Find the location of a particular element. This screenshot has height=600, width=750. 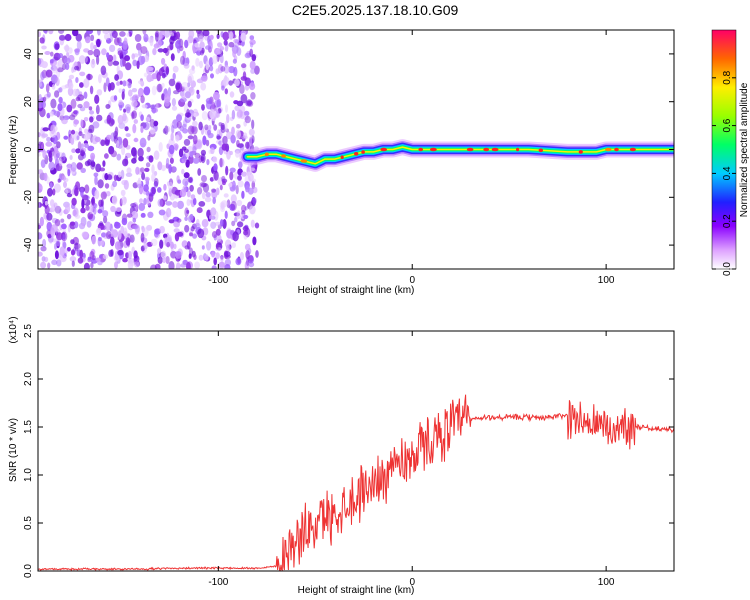

colorbar-label: Normalized spectral amplitude is located at coordinates (744, 149).